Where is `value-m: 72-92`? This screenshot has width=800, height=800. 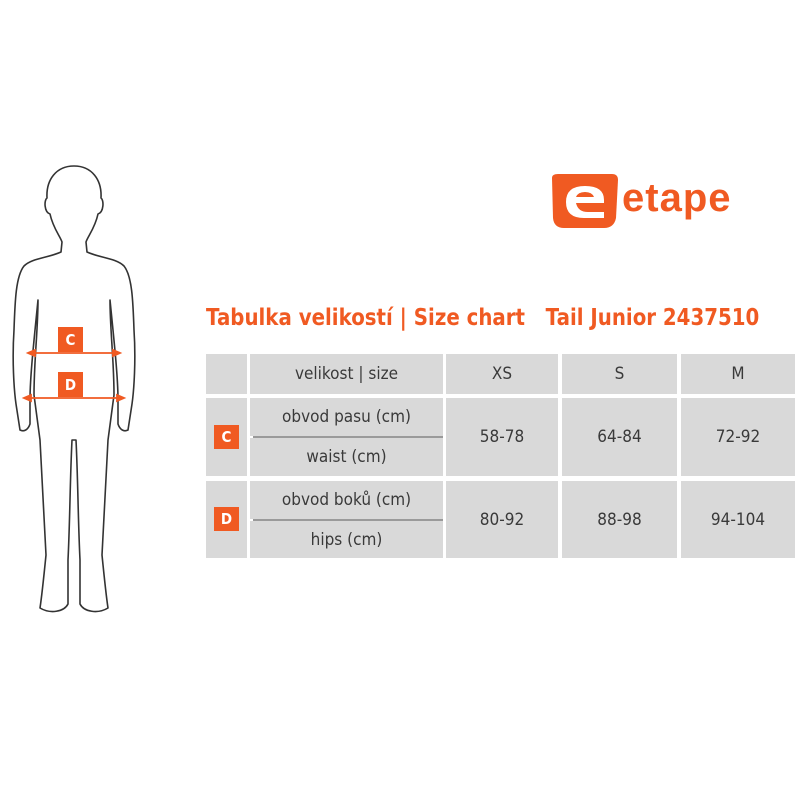 value-m: 72-92 is located at coordinates (738, 437).